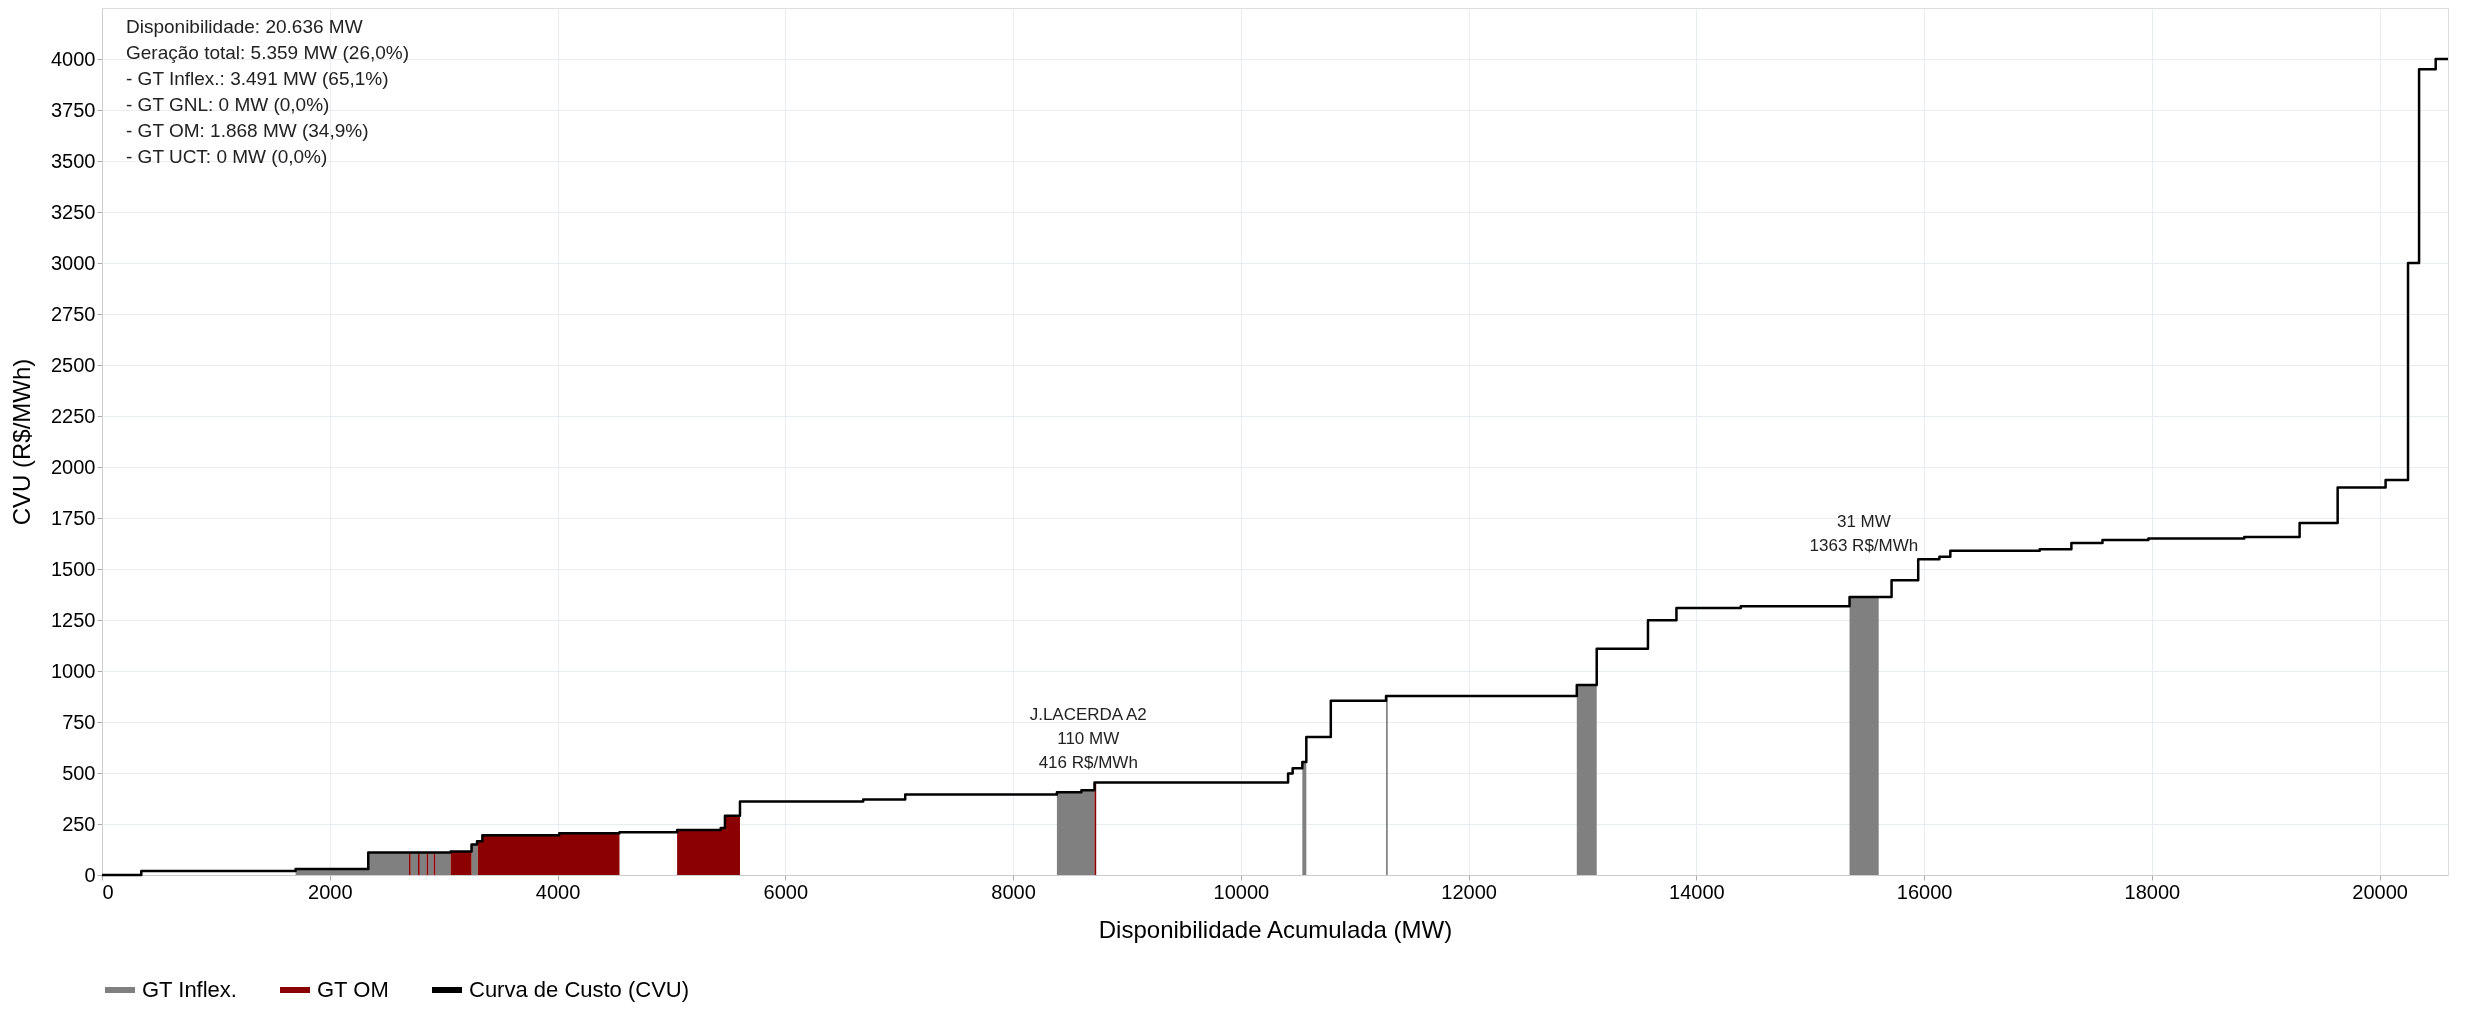 This screenshot has width=2481, height=1021. I want to click on x-tick-label: 14000, so click(1697, 891).